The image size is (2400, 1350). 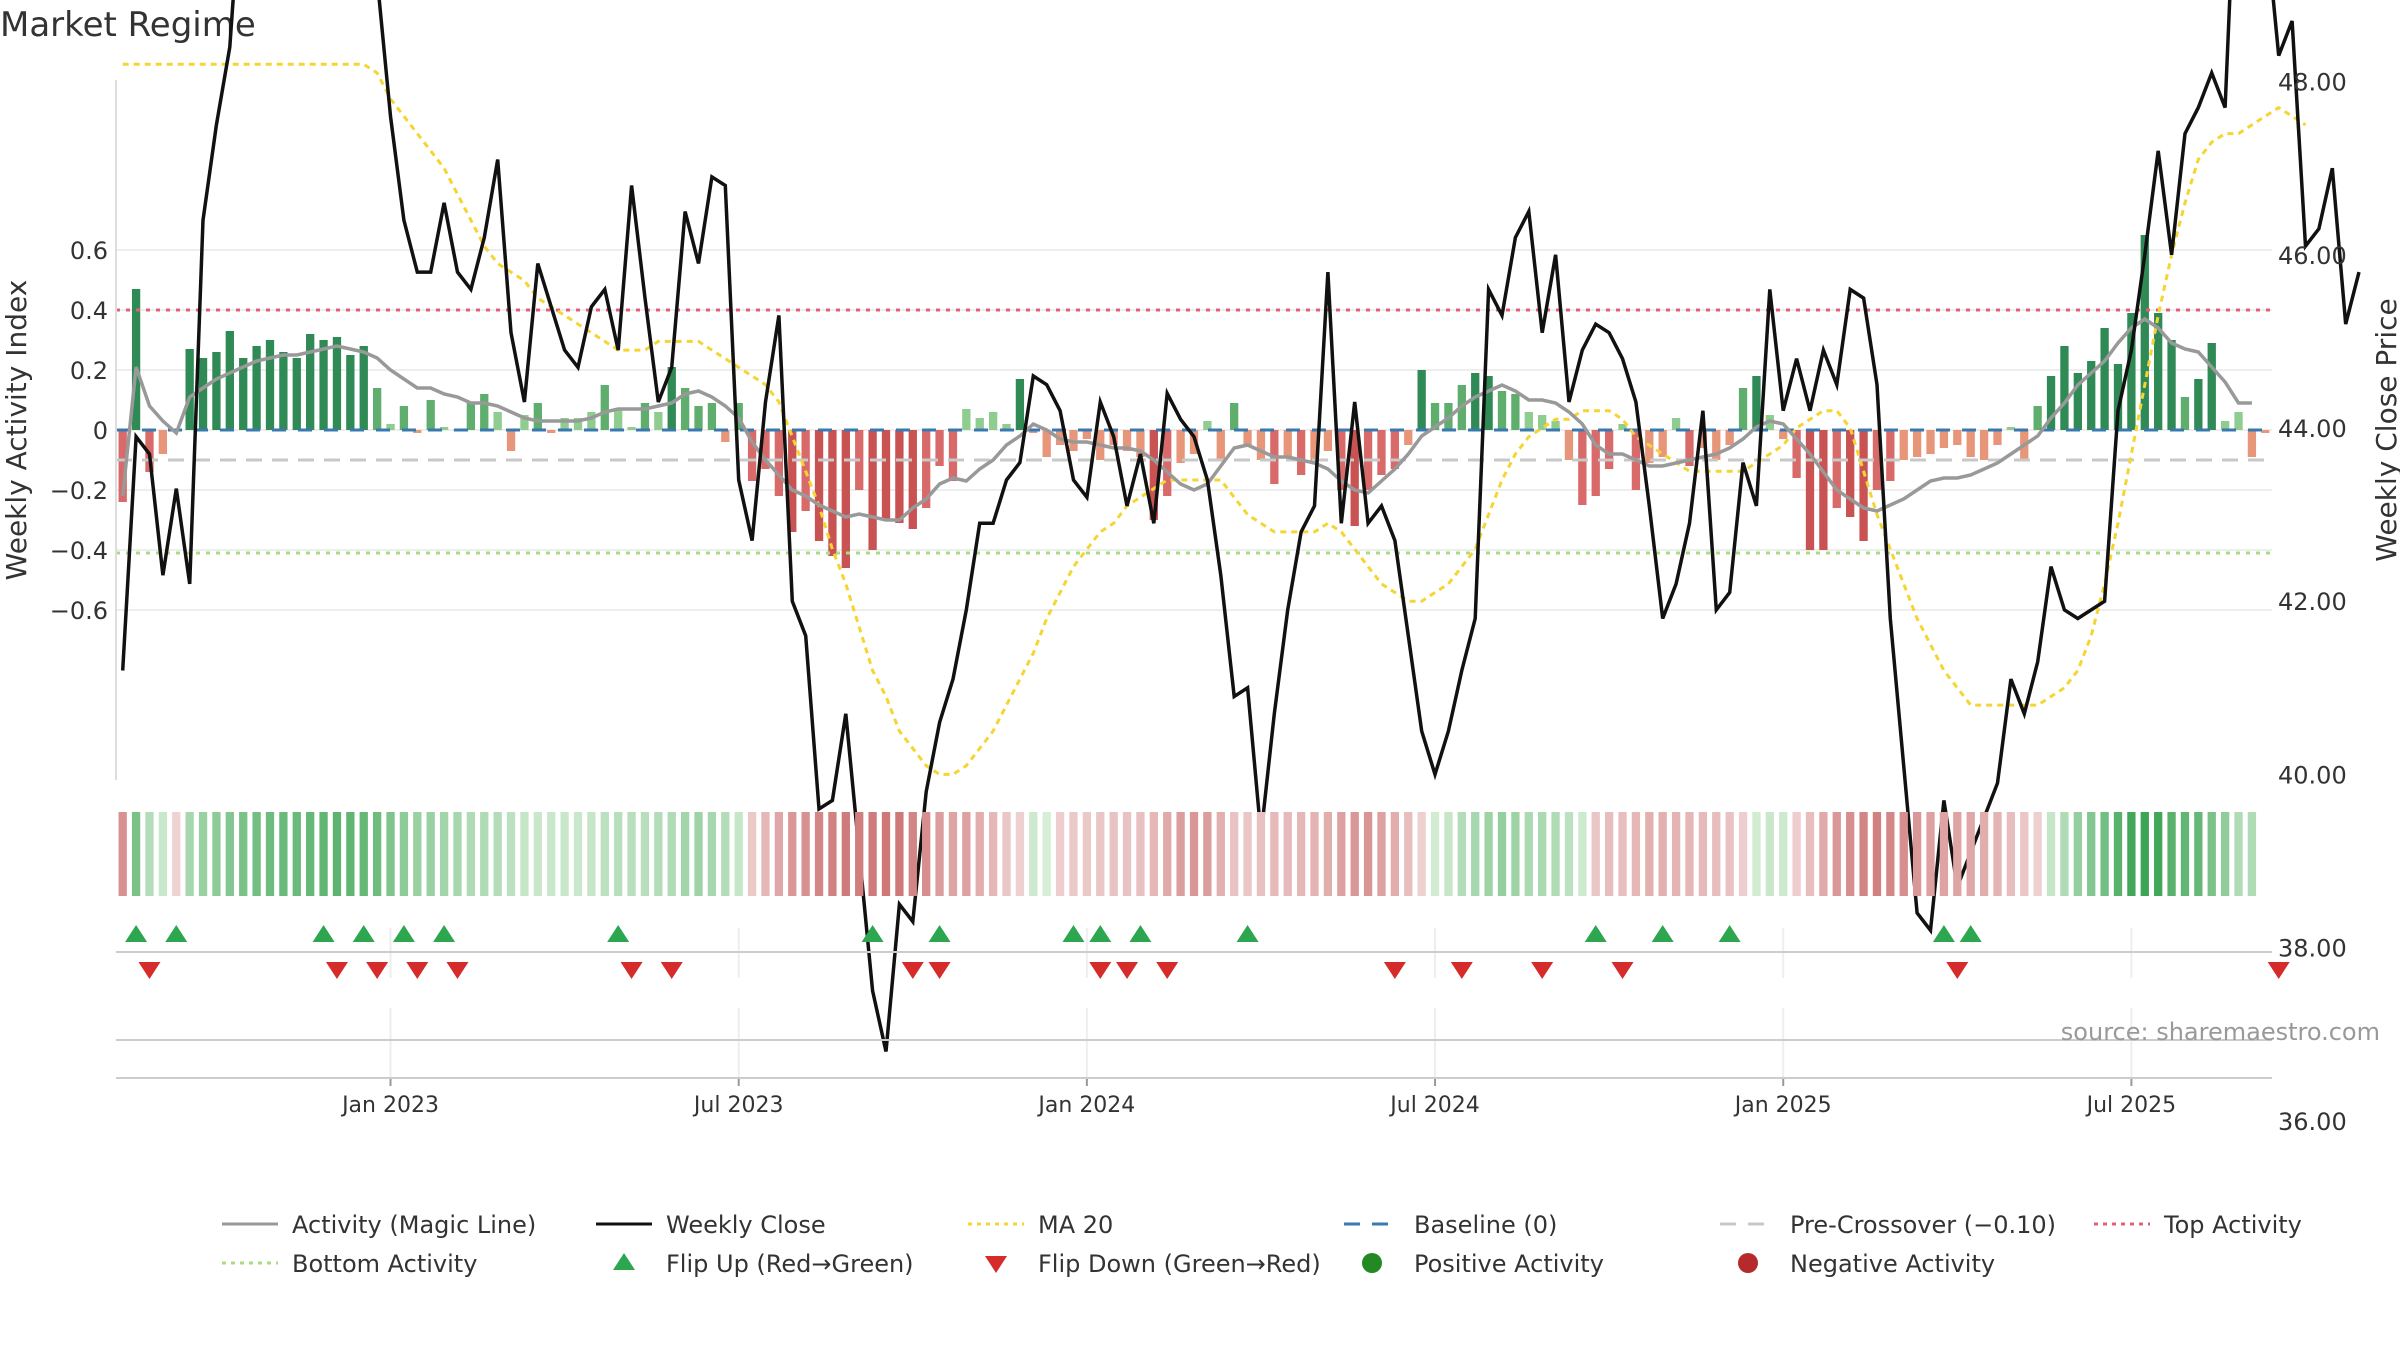 I want to click on legend-item: MA 20, so click(x=1040, y=1225).